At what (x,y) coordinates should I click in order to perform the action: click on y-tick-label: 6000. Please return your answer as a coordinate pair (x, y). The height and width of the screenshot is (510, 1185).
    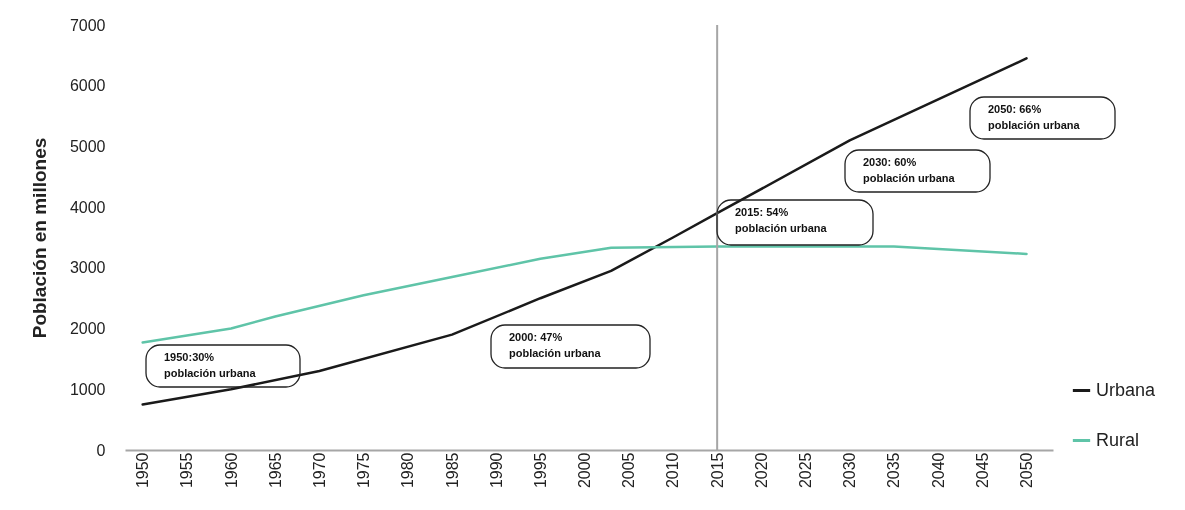
    Looking at the image, I should click on (87, 86).